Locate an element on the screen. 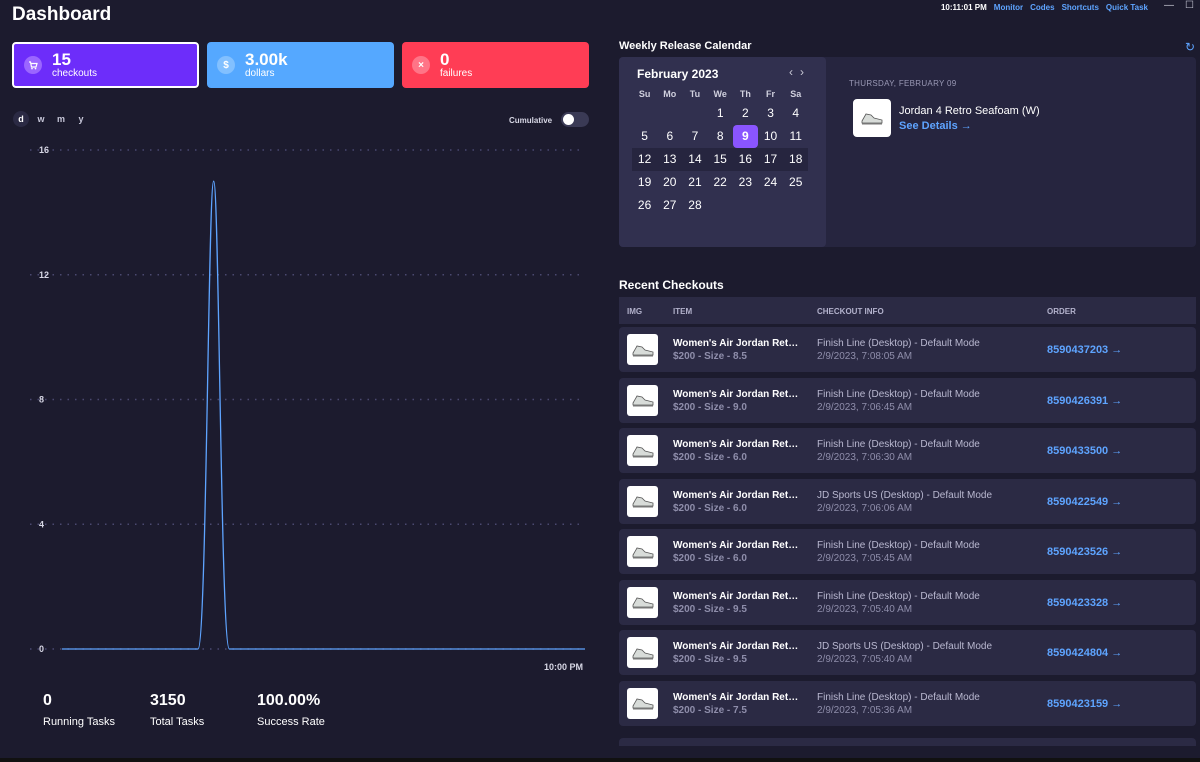 This screenshot has width=1200, height=762. chevron-right-icon: › is located at coordinates (802, 72).